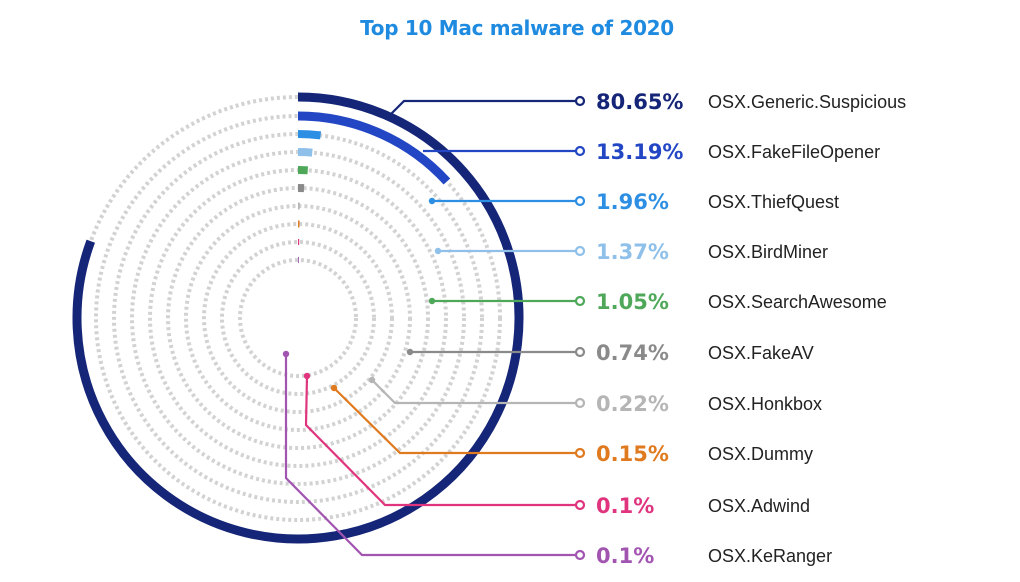 The width and height of the screenshot is (1020, 582). I want to click on leader-osx-honkbox, so click(475, 392).